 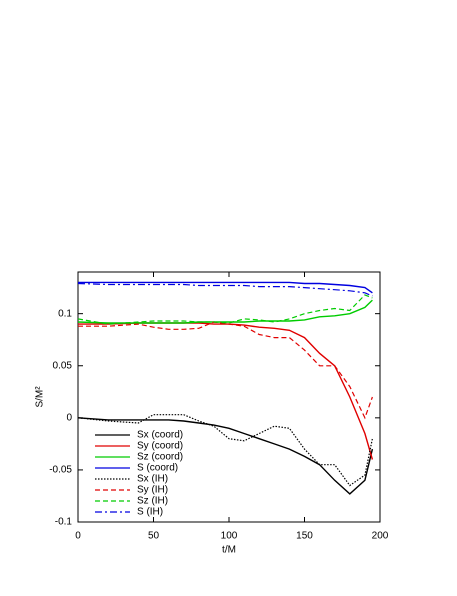 I want to click on legend-label: Sy (coord), so click(x=160, y=446).